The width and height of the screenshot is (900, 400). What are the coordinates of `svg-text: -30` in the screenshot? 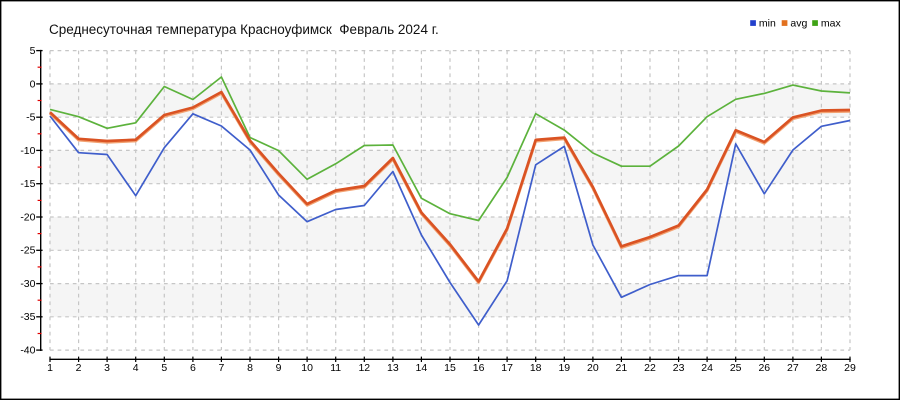 It's located at (27, 284).